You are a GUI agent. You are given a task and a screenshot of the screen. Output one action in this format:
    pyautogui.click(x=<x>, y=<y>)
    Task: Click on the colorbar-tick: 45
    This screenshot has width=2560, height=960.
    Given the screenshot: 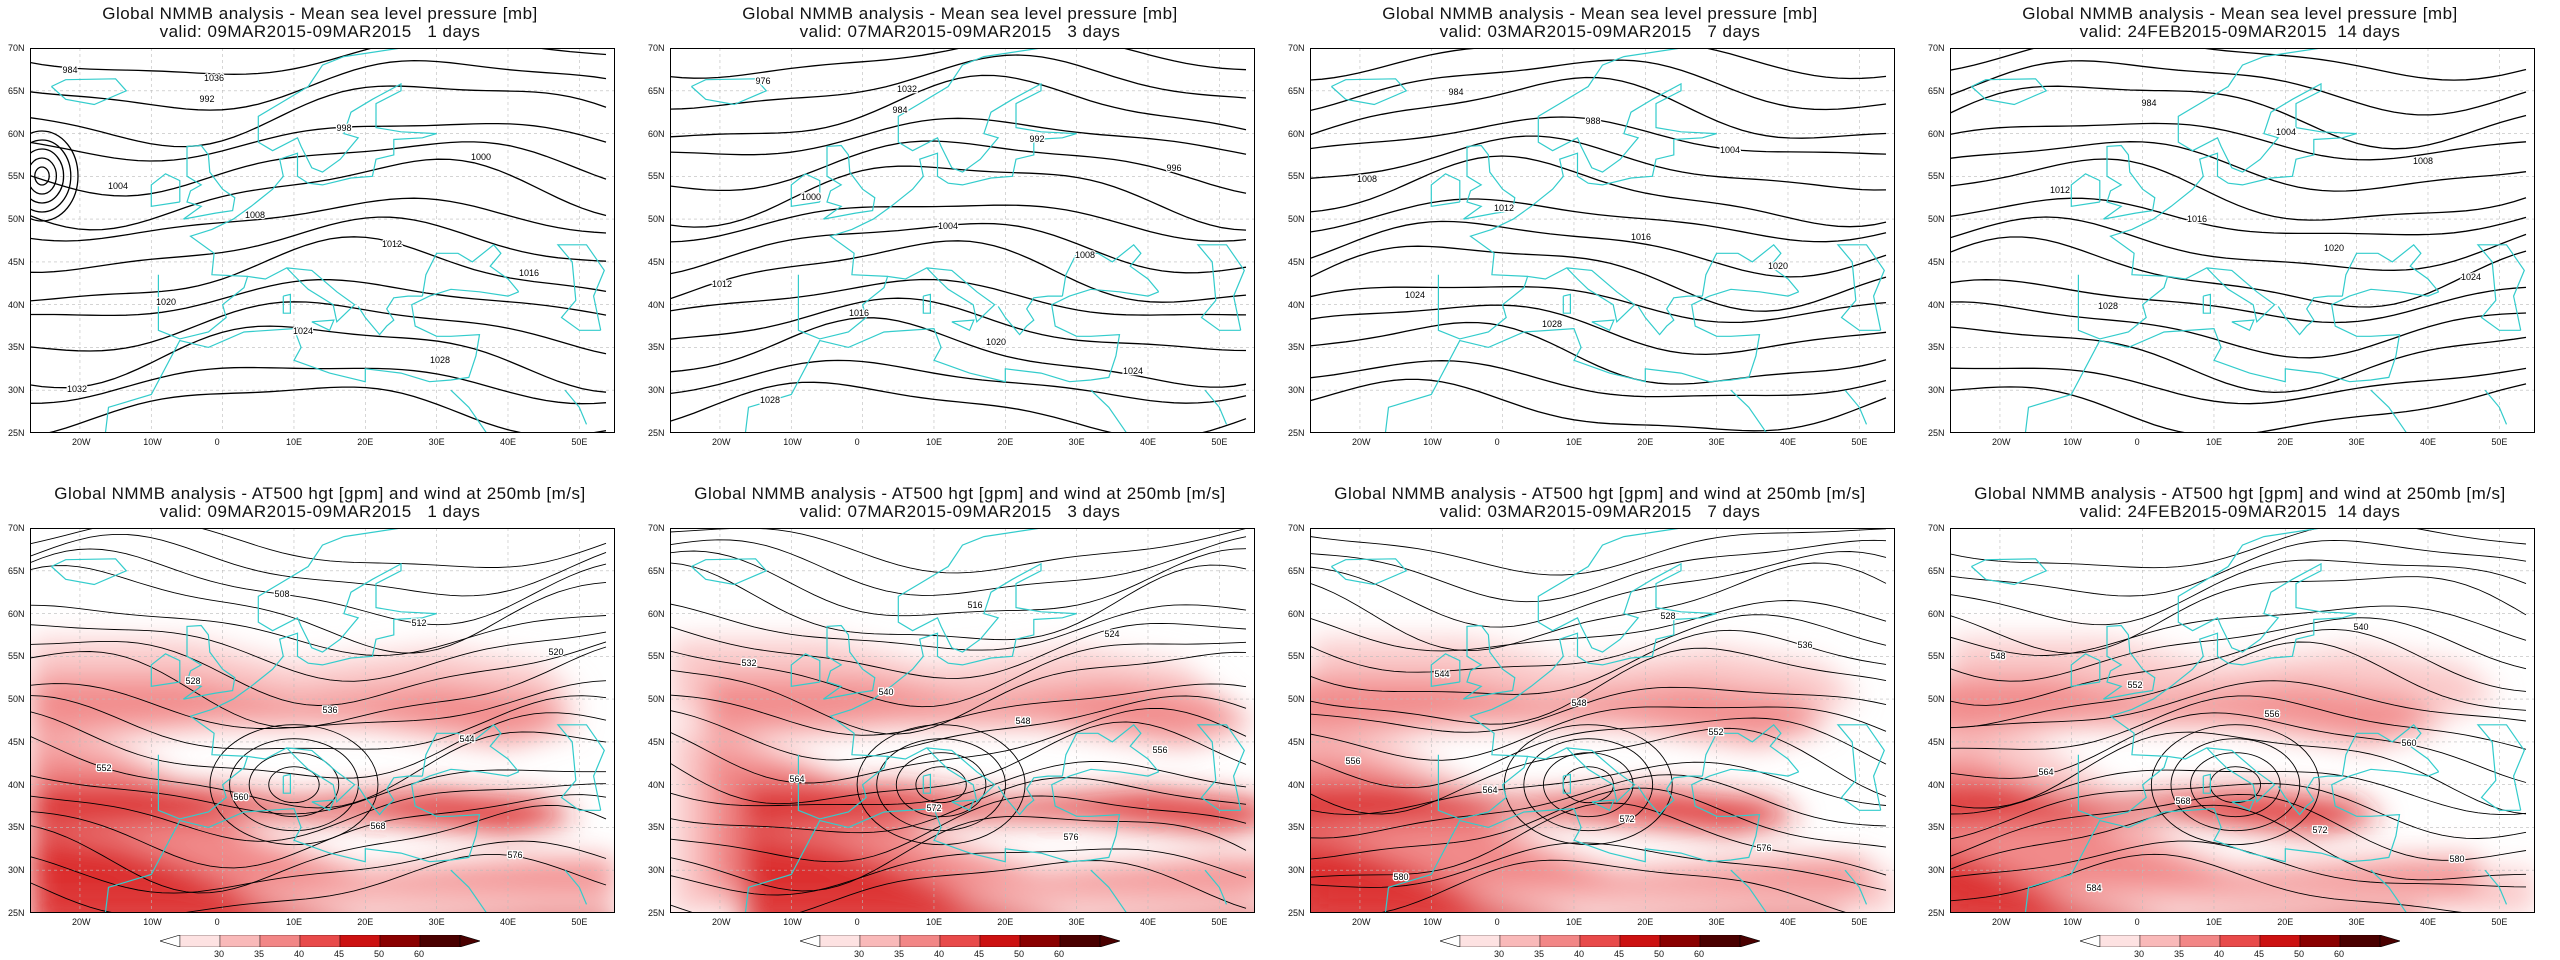 What is the action you would take?
    pyautogui.click(x=339, y=954)
    